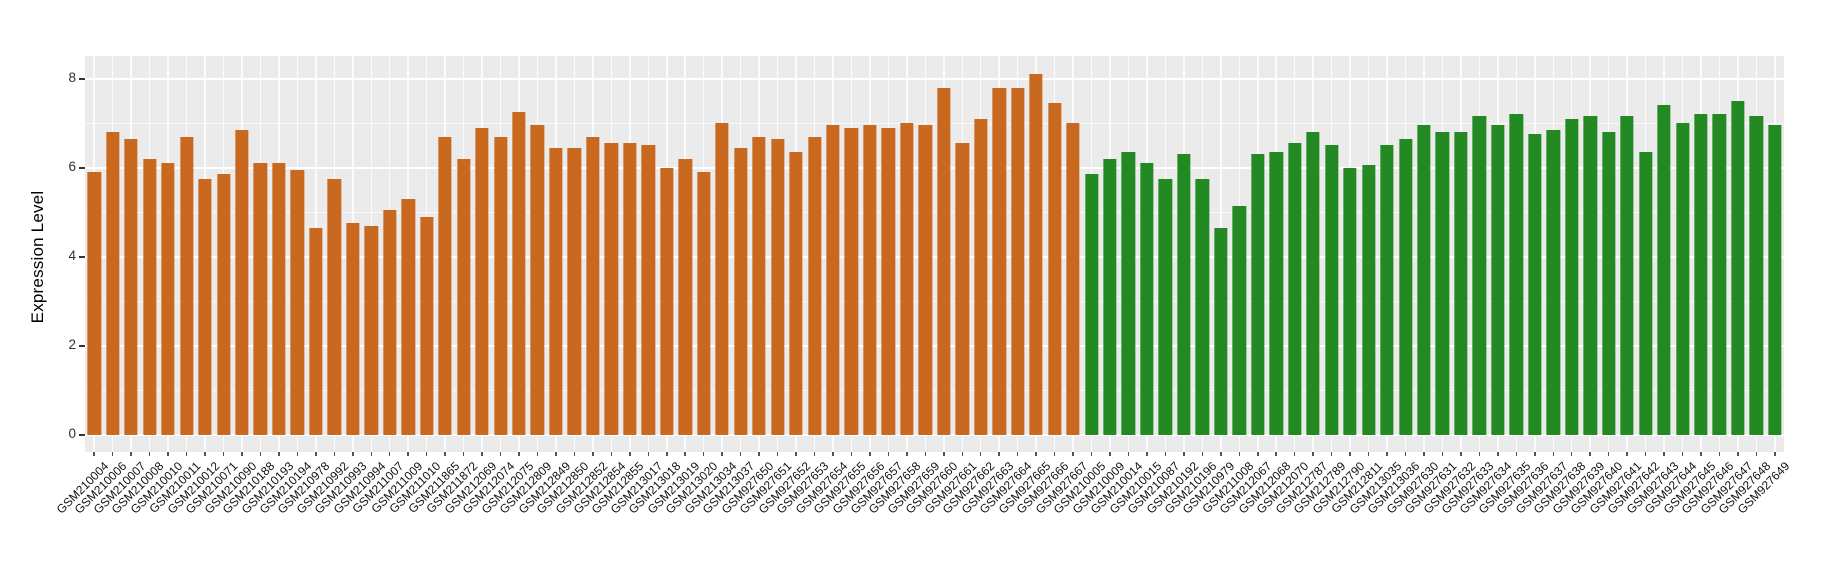  Describe the element at coordinates (1190, 286) in the screenshot. I see `bar-slot-GSM210196: GSM210196` at that location.